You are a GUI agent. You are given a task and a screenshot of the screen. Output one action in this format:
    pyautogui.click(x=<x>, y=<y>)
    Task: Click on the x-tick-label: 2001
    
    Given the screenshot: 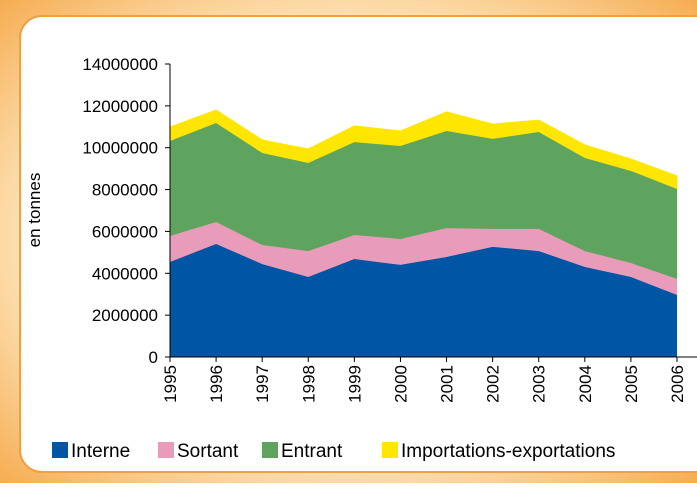 What is the action you would take?
    pyautogui.click(x=447, y=384)
    